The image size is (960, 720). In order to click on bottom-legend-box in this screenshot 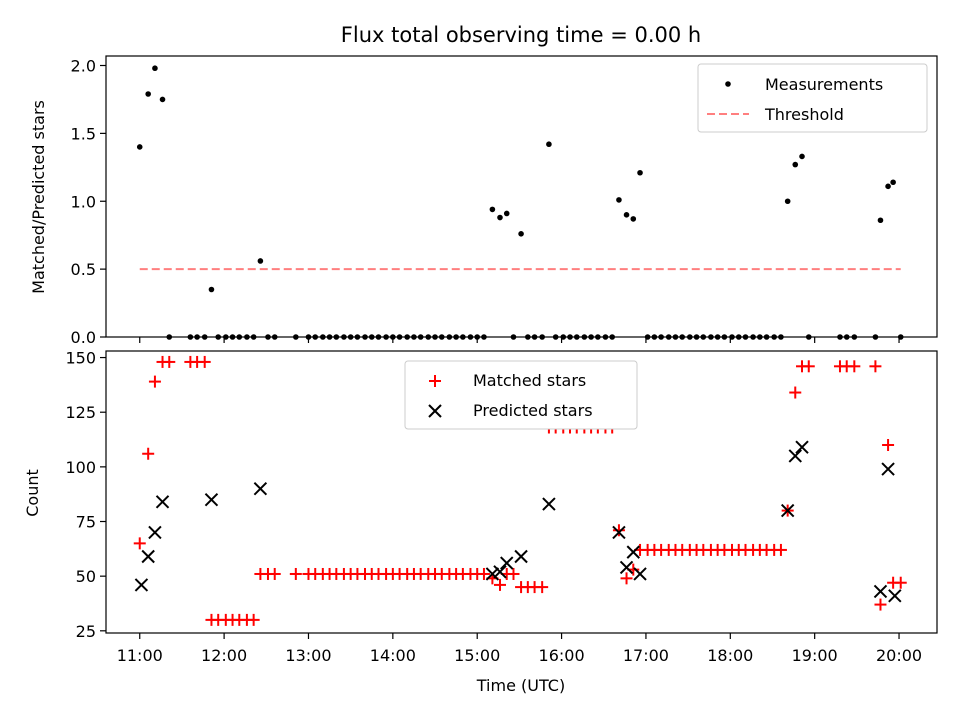, I will do `click(521, 395)`.